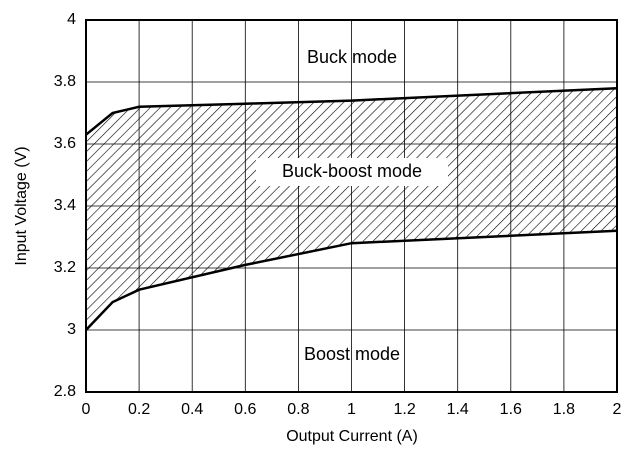 The width and height of the screenshot is (630, 449). I want to click on label-background, so click(352, 172).